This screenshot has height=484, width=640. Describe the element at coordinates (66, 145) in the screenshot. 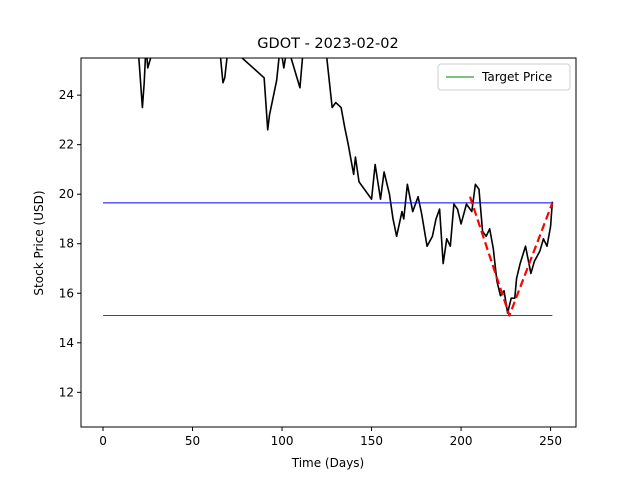

I see `y-tick-label: 22` at that location.